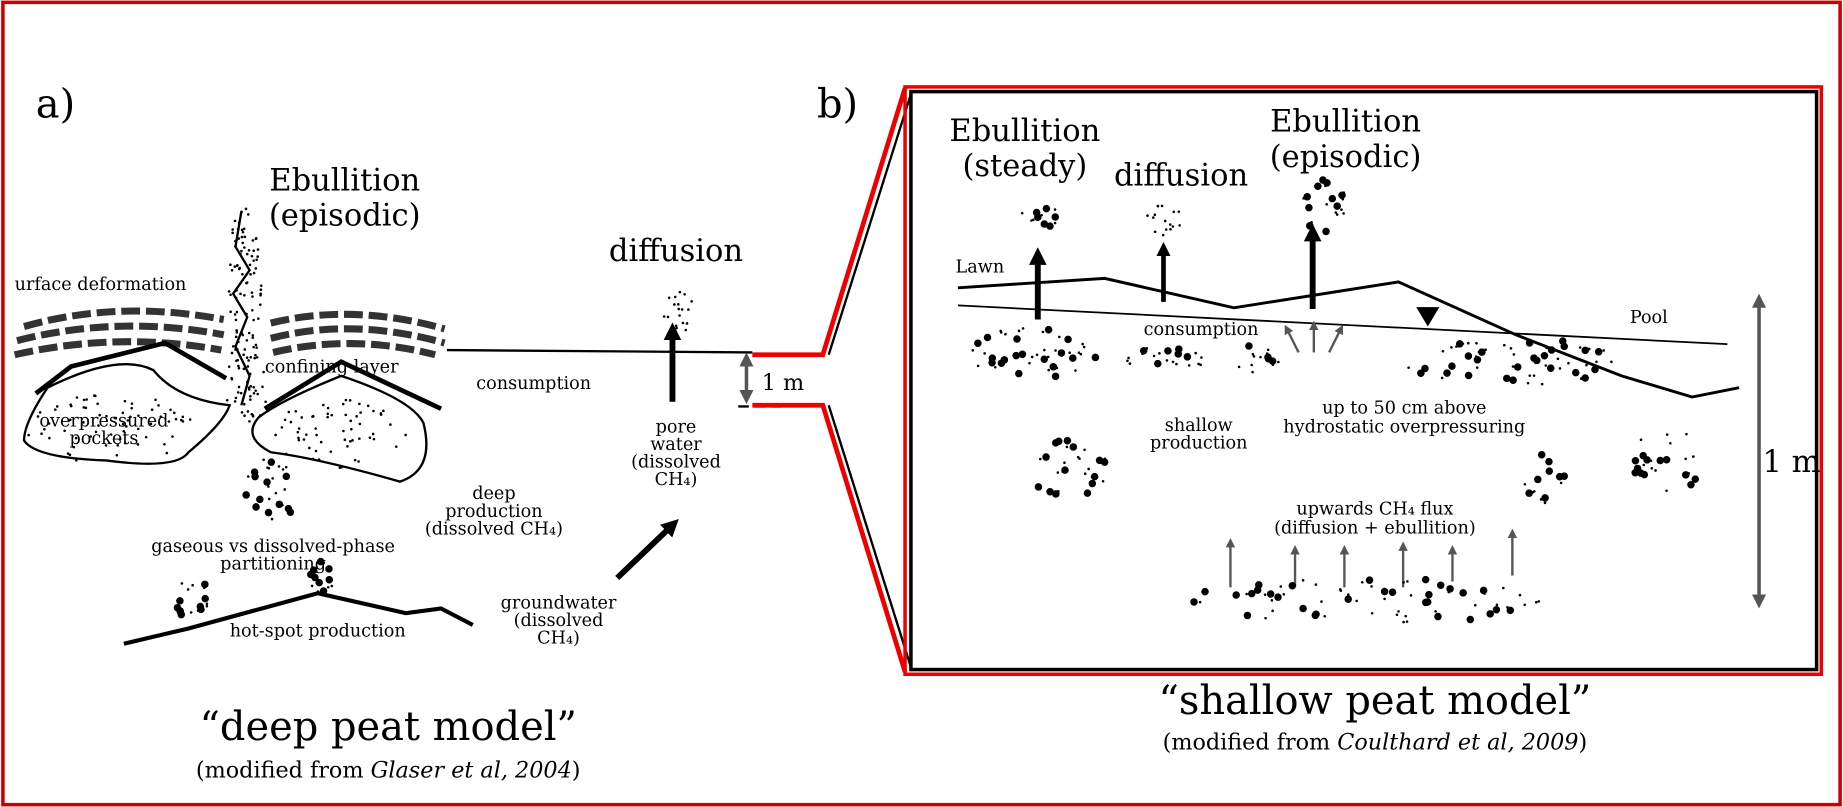 The image size is (1843, 807). I want to click on label: pockets, so click(103, 439).